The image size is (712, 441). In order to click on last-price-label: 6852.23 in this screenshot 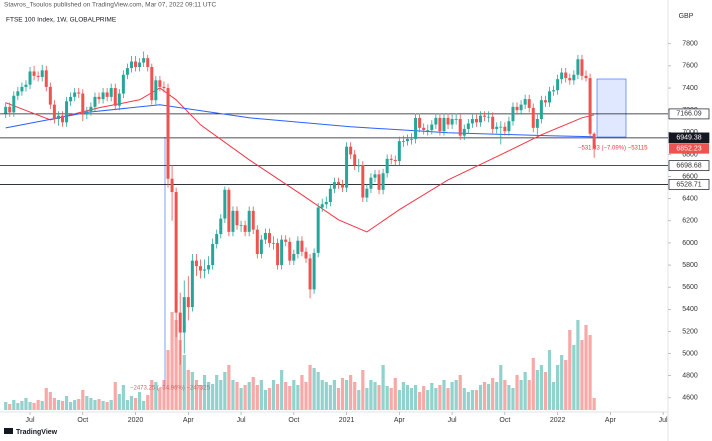, I will do `click(688, 148)`.